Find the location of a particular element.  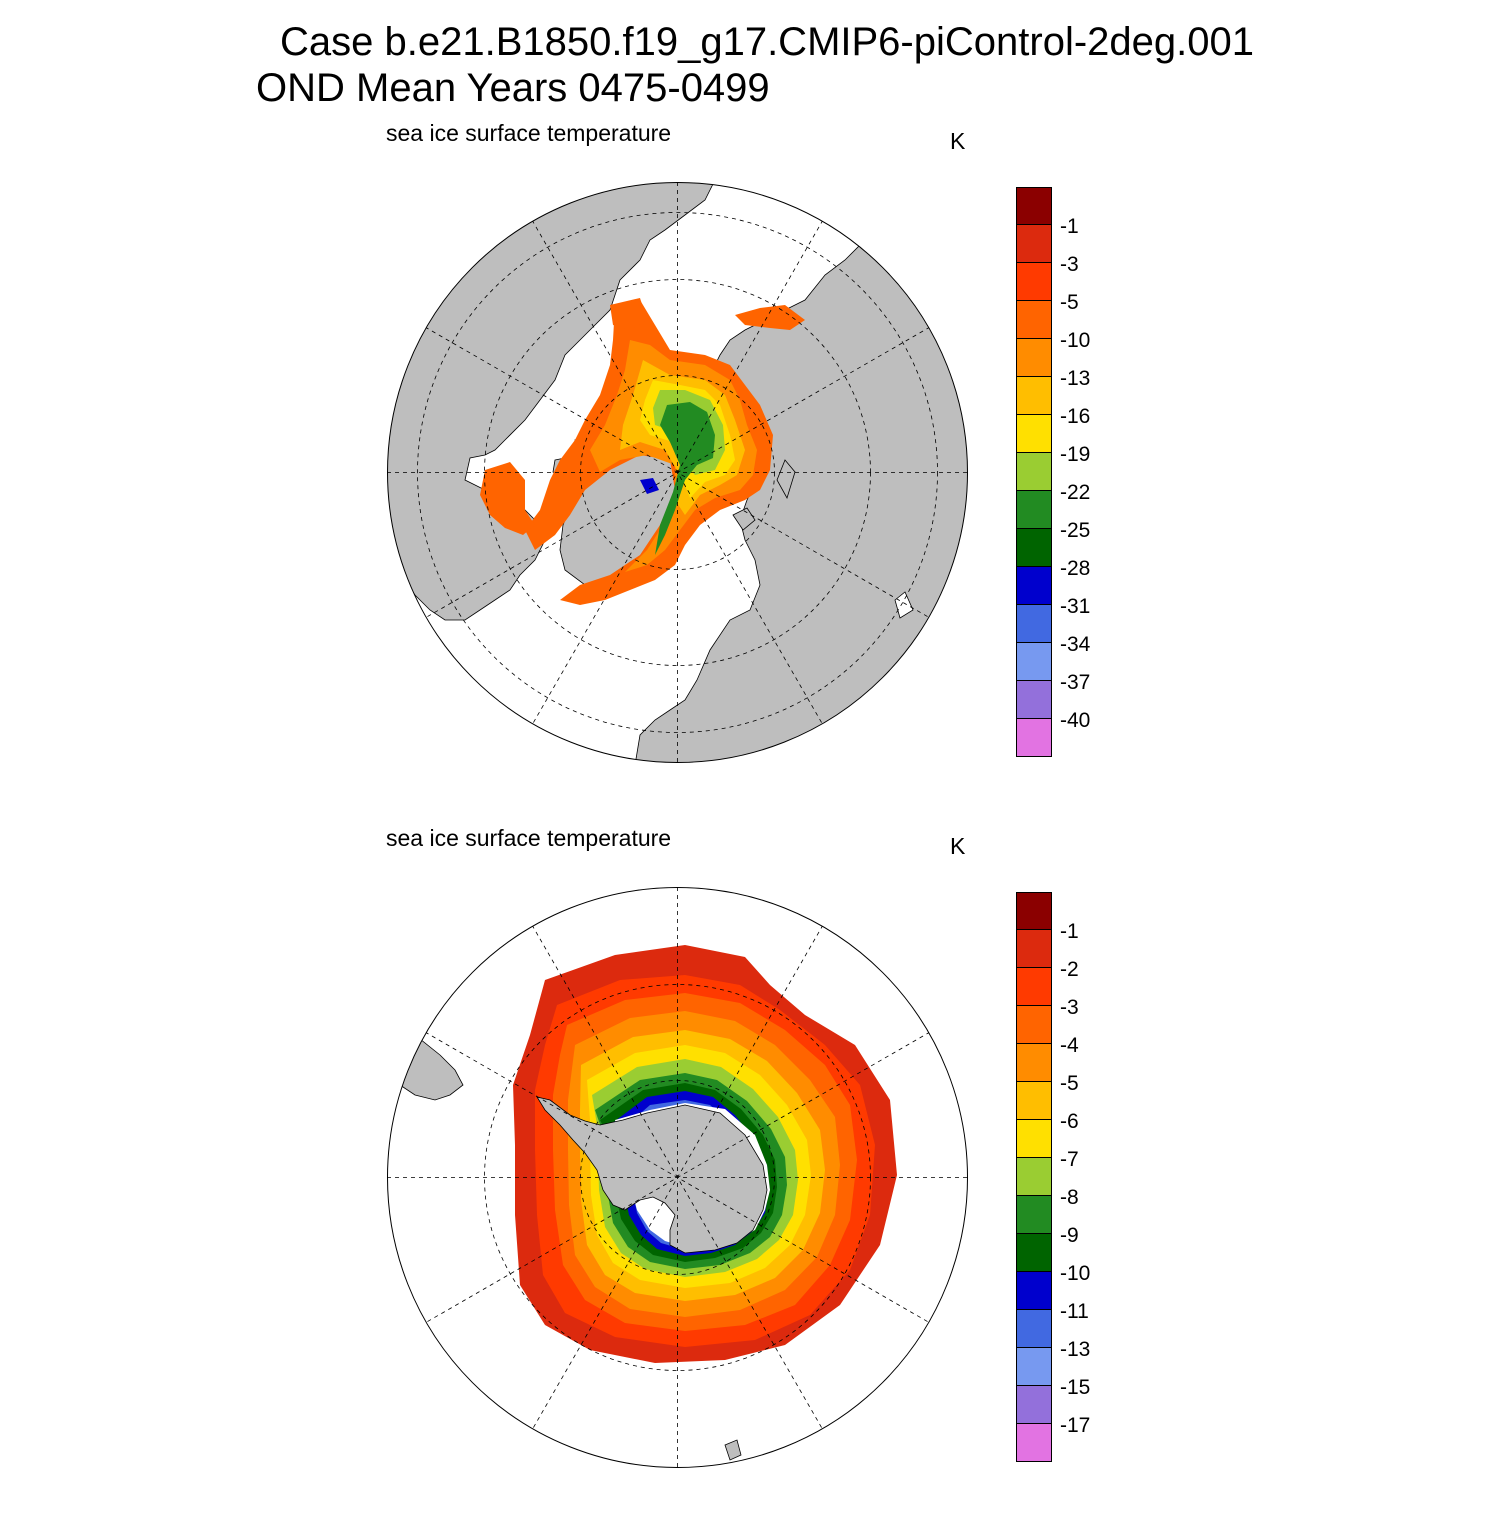

figure-title-line-2: OND Mean Years 0475-0499 is located at coordinates (513, 88).